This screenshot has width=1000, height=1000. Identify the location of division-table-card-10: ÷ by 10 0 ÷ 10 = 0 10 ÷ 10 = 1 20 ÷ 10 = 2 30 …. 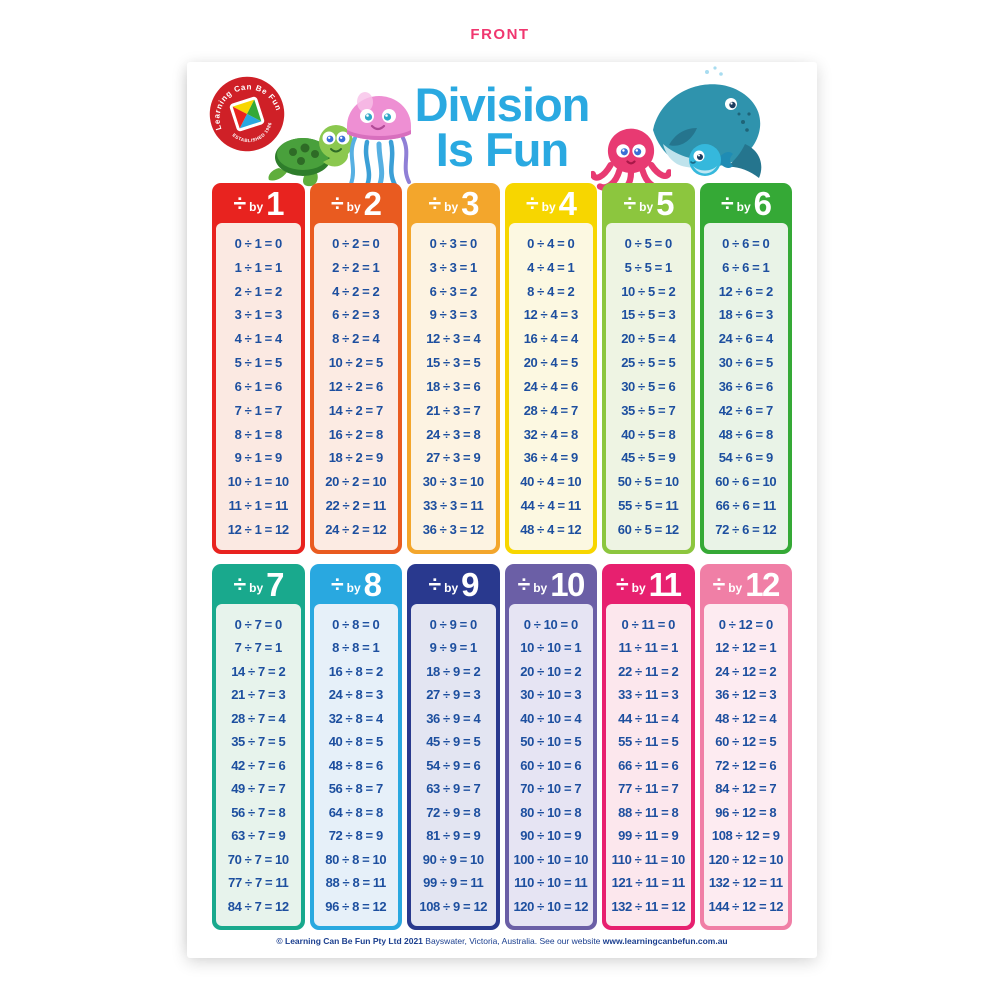
(550, 747).